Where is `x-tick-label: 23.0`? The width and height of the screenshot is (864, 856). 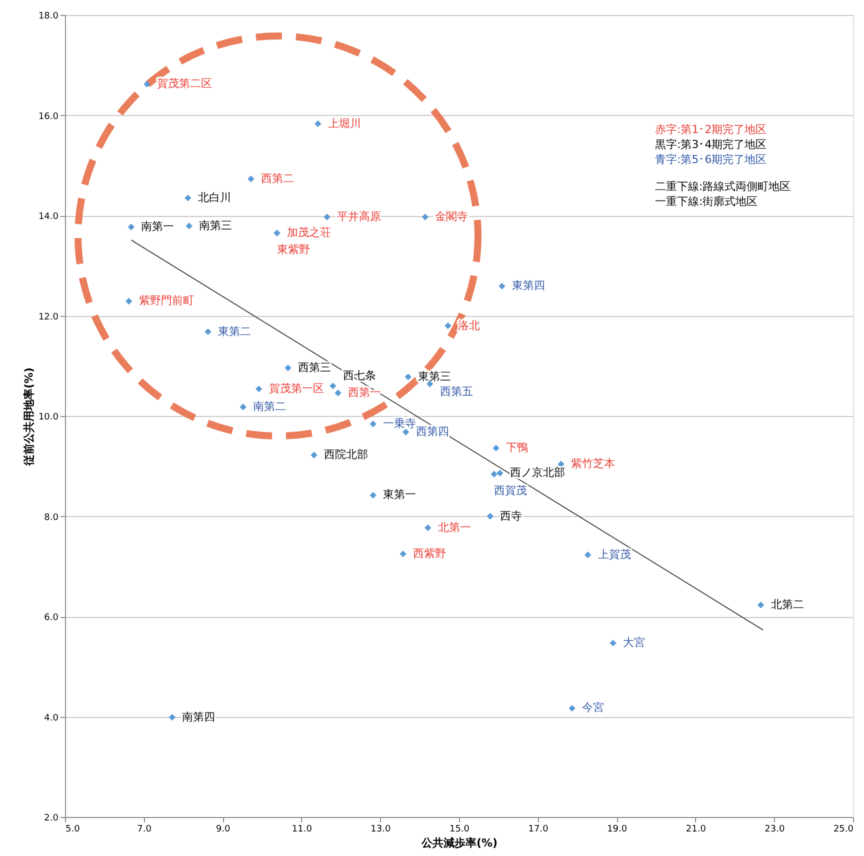 x-tick-label: 23.0 is located at coordinates (774, 829).